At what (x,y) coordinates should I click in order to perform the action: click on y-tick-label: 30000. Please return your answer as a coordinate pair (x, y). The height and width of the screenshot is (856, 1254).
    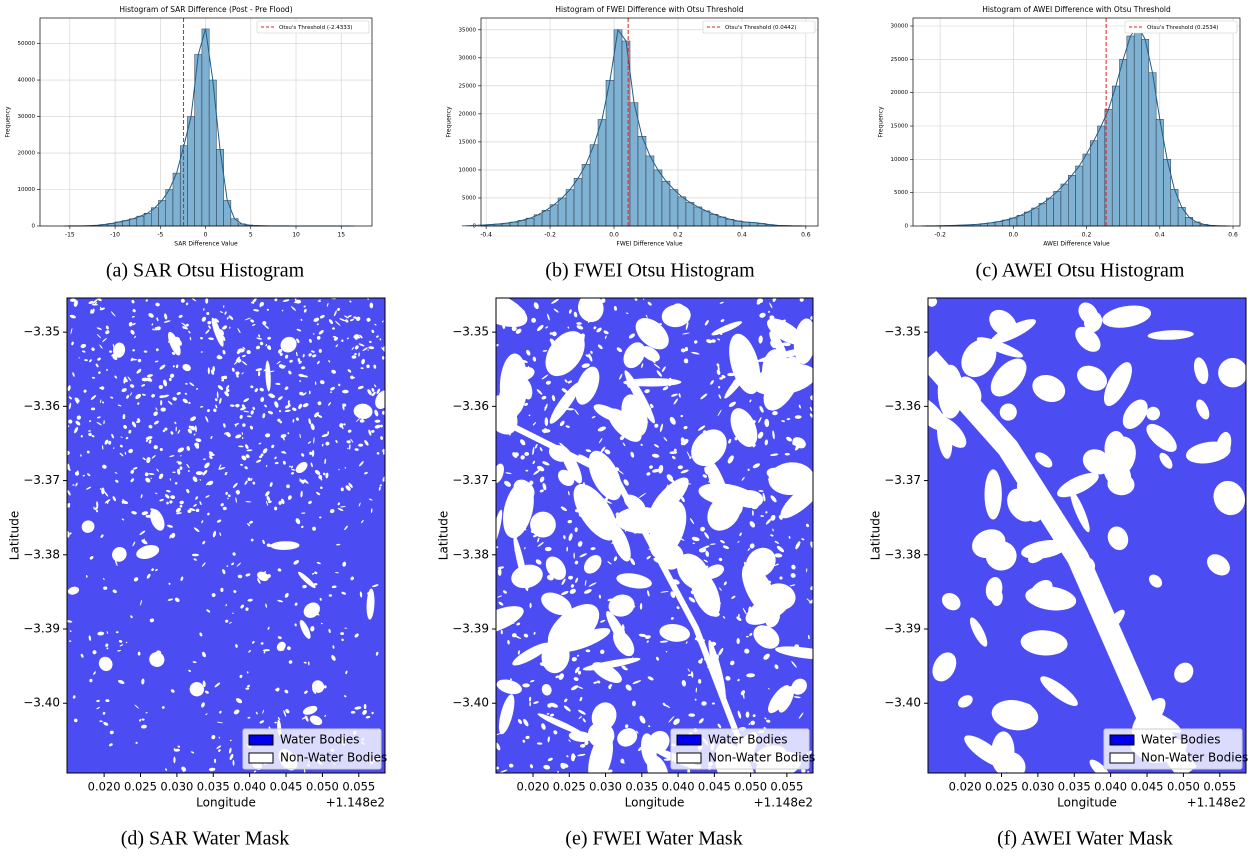
    Looking at the image, I should click on (27, 117).